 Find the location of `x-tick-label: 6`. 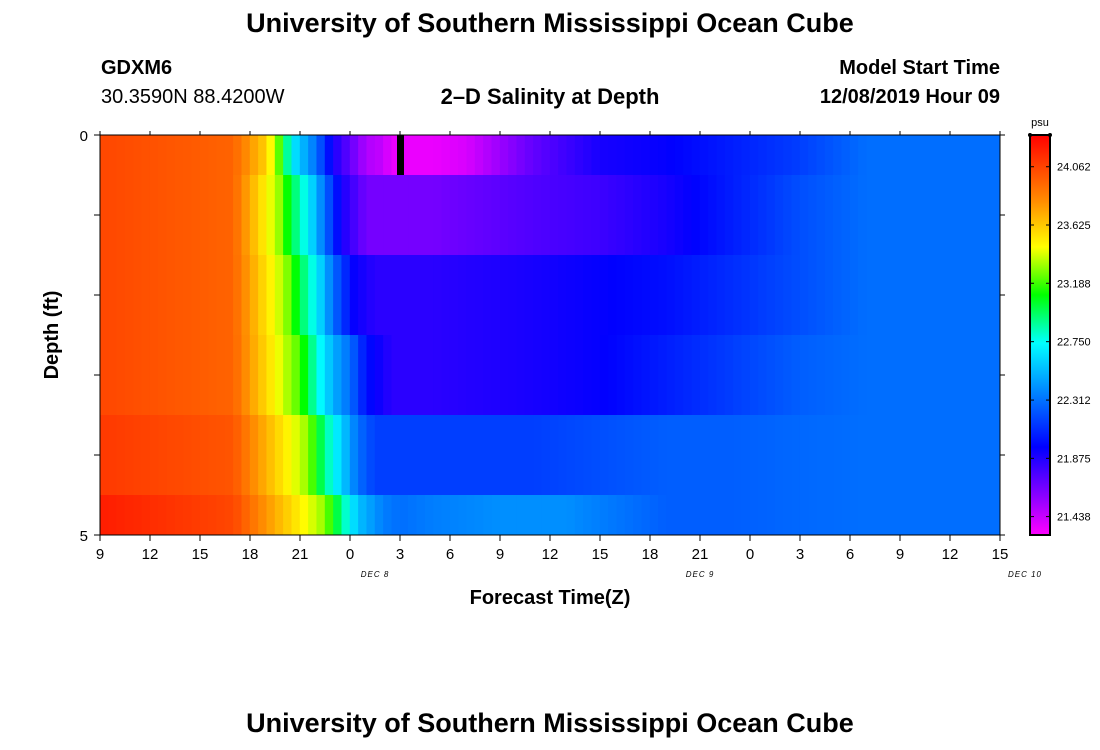

x-tick-label: 6 is located at coordinates (450, 554).